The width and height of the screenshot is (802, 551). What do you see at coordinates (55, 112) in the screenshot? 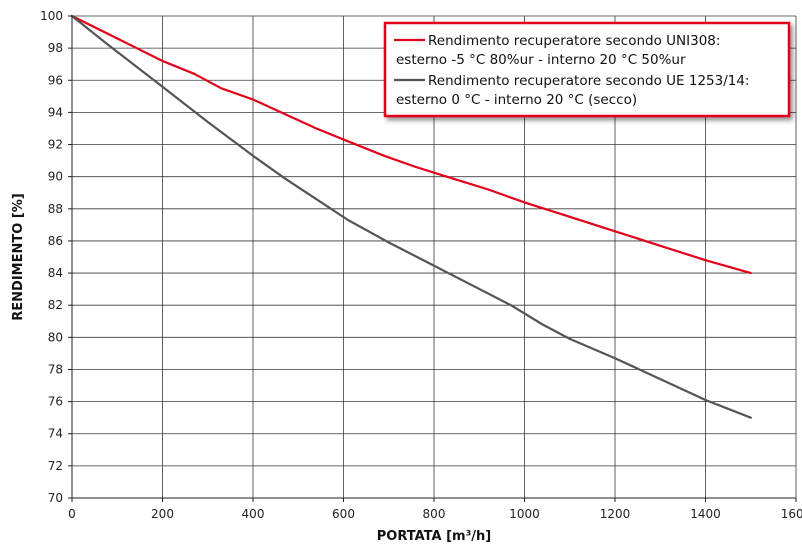
I see `y-tick-label: 94` at bounding box center [55, 112].